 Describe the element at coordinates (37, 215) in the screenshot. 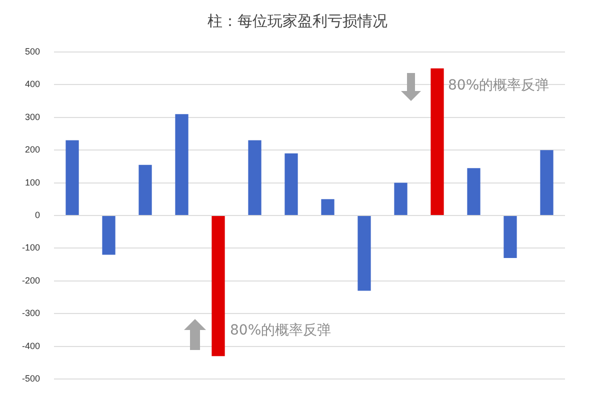

I see `y-tick-label: 0` at that location.